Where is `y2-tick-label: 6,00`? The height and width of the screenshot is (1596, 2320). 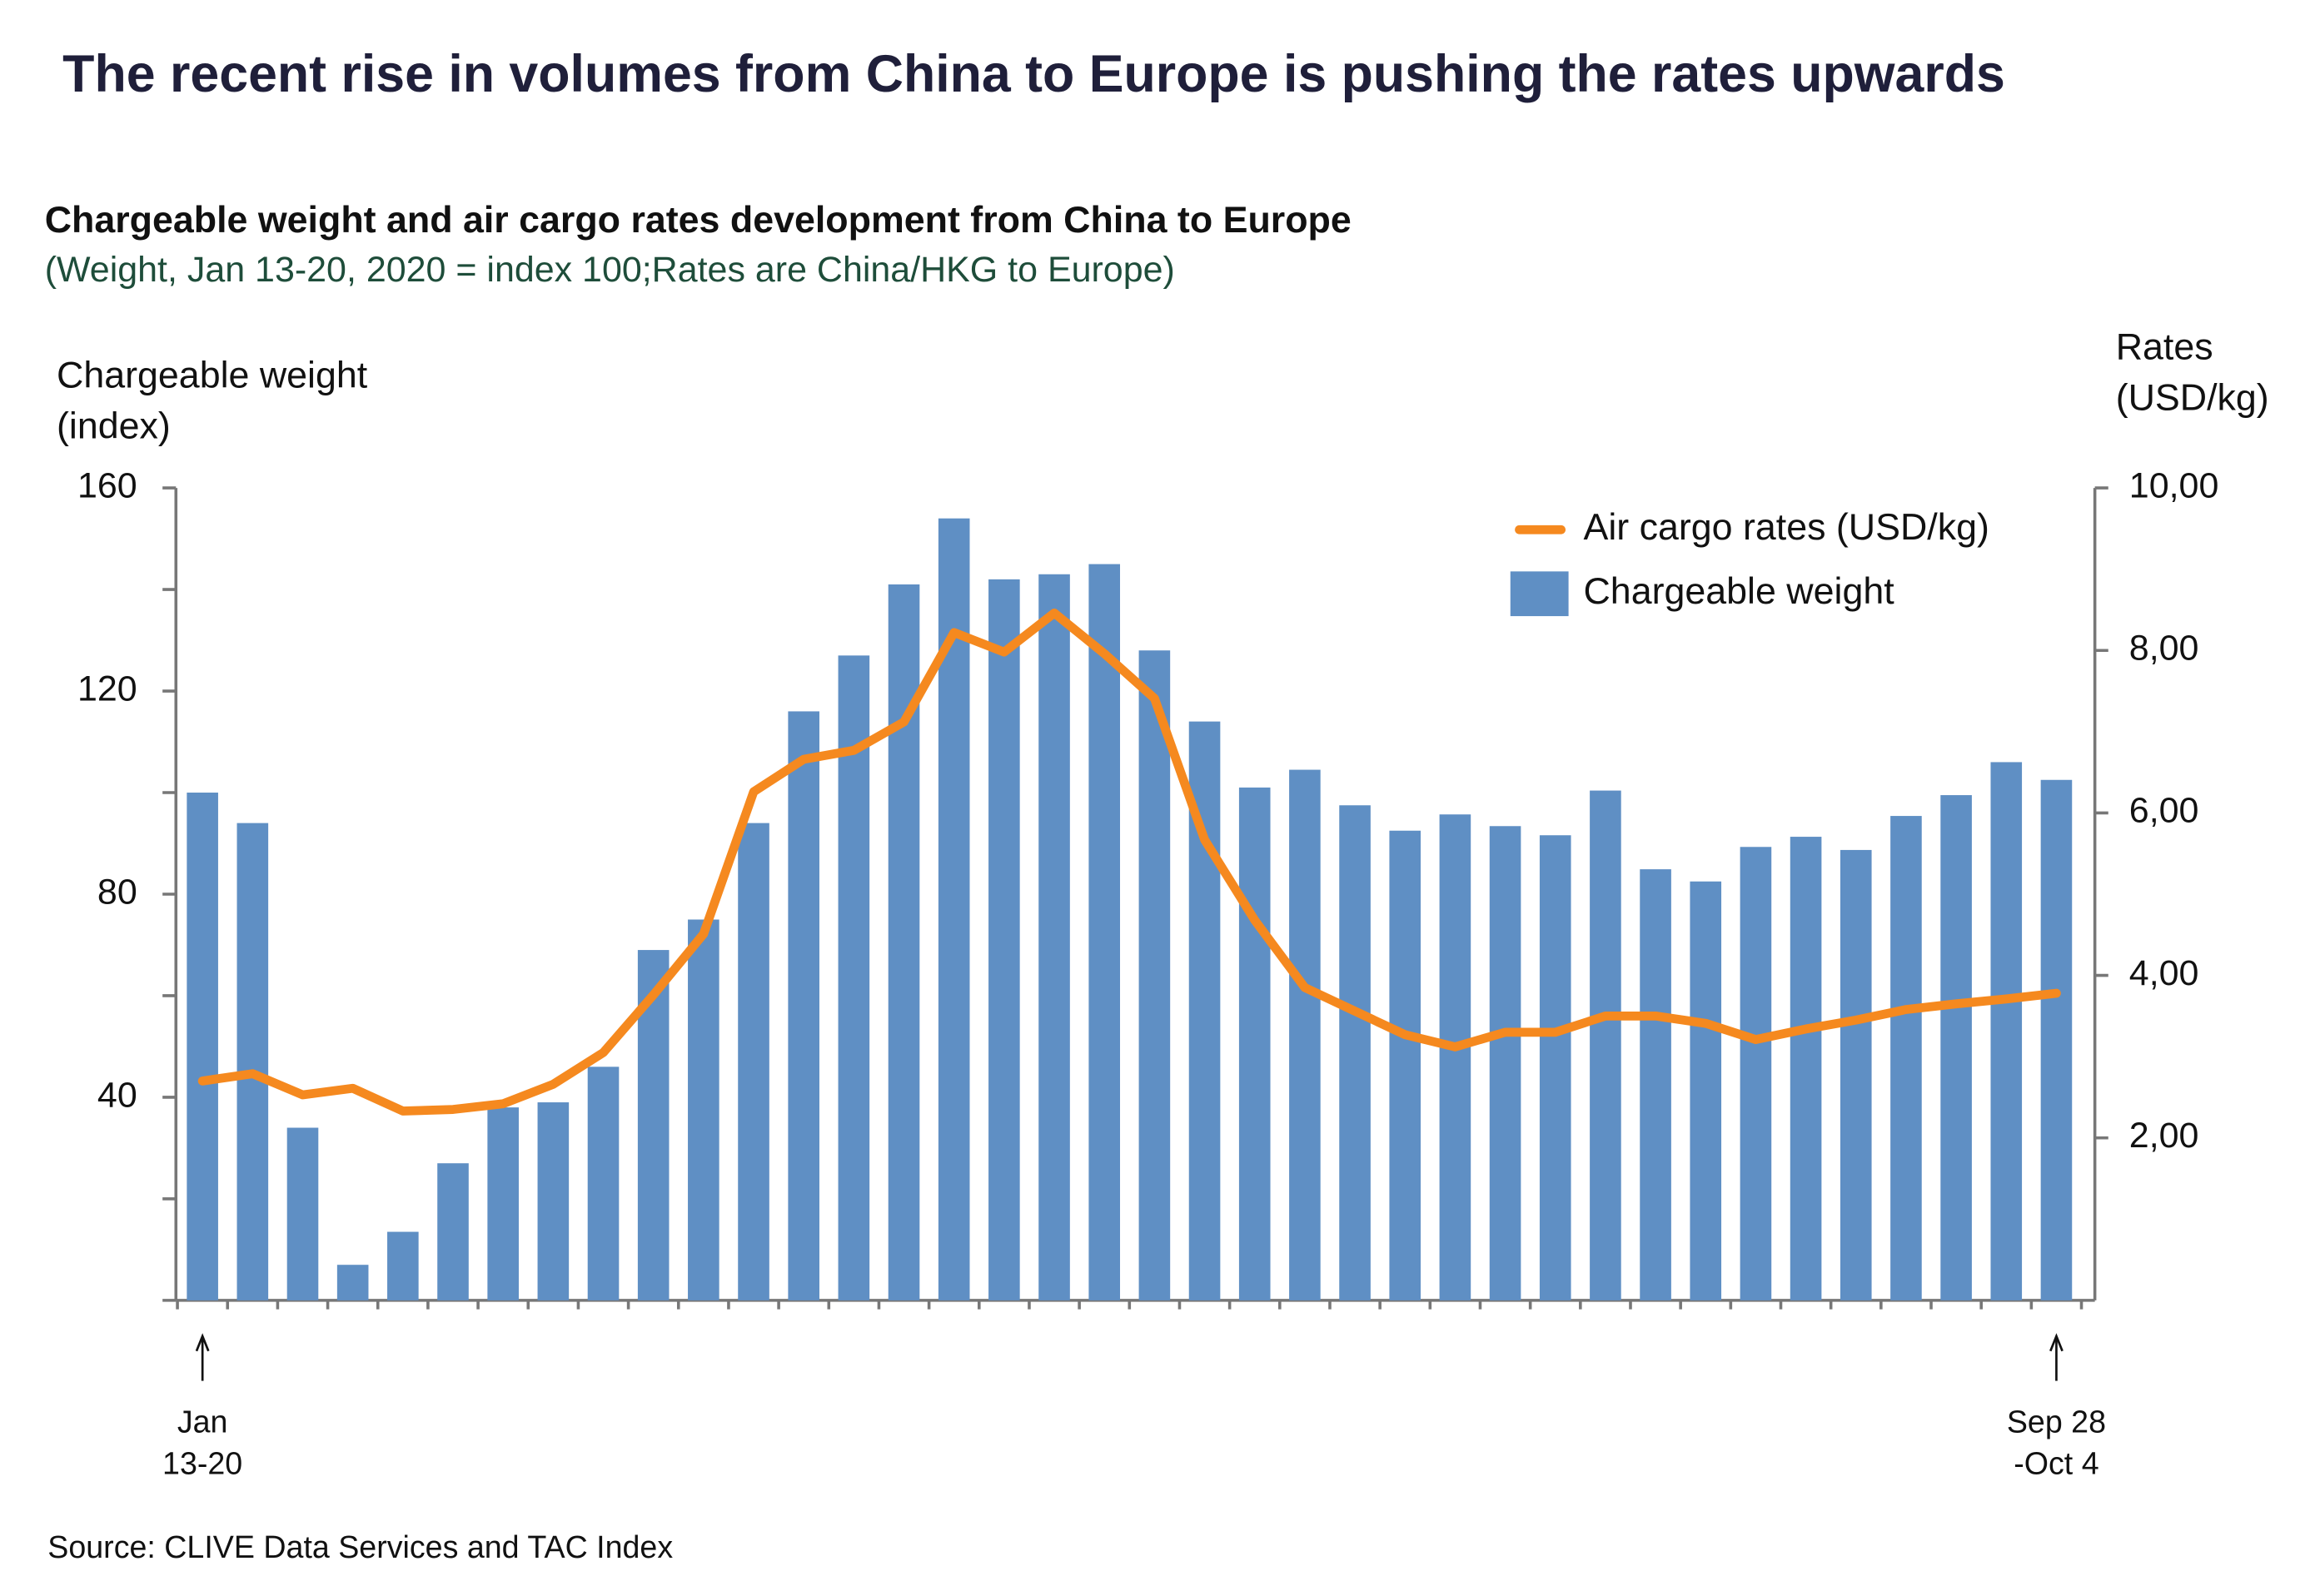 y2-tick-label: 6,00 is located at coordinates (2164, 811).